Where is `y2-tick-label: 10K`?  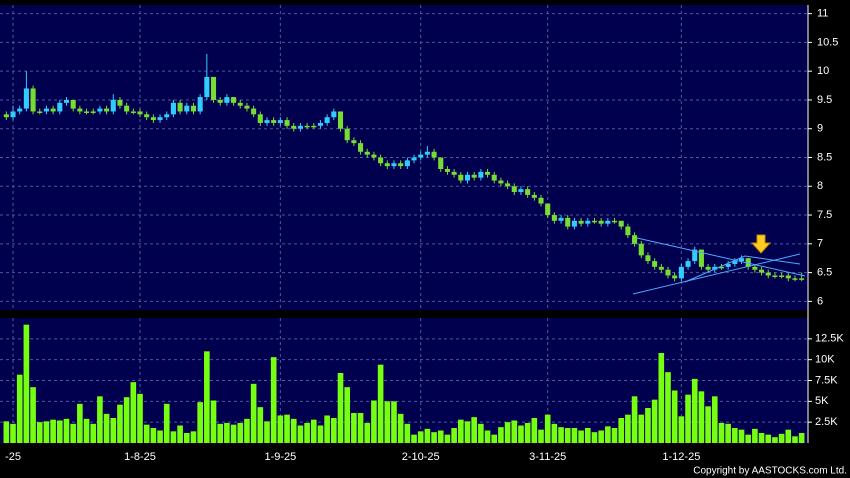 y2-tick-label: 10K is located at coordinates (825, 360).